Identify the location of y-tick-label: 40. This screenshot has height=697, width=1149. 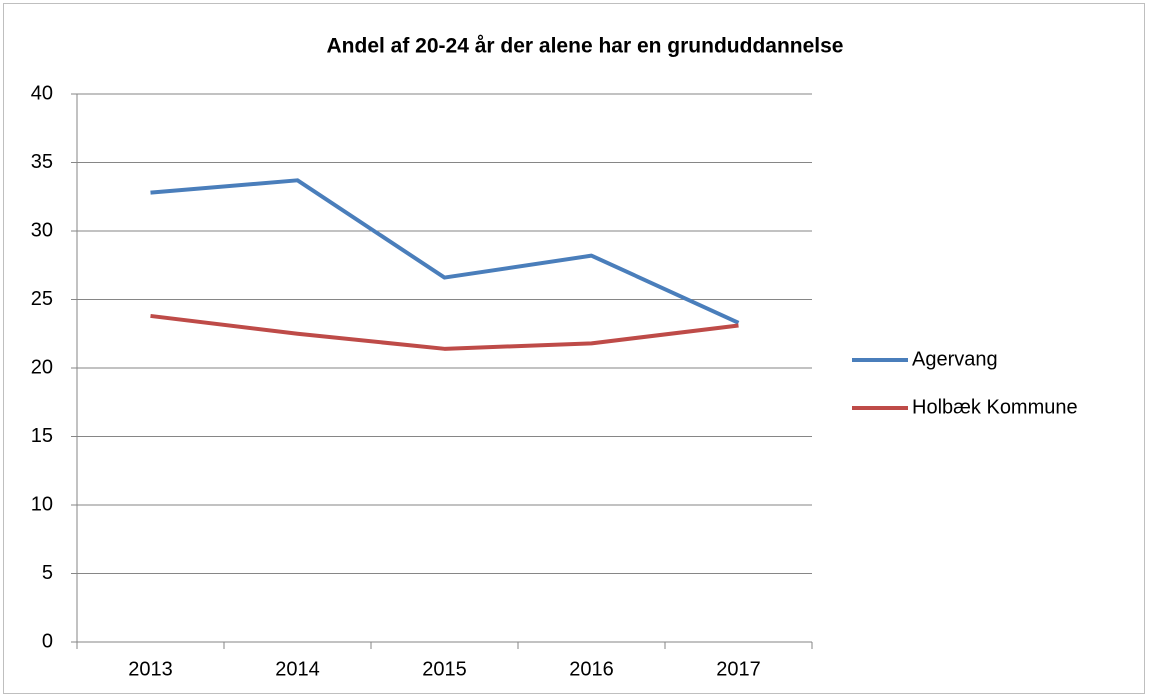
(42, 93).